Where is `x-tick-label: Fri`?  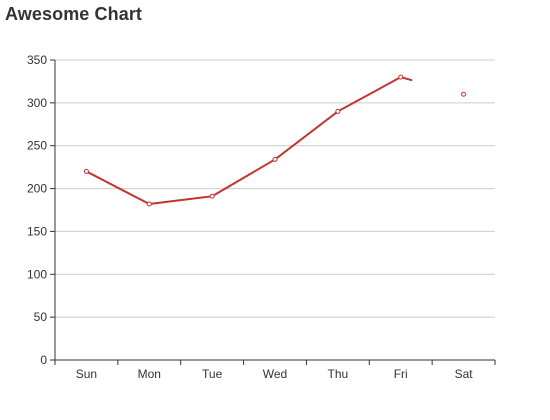 x-tick-label: Fri is located at coordinates (401, 374).